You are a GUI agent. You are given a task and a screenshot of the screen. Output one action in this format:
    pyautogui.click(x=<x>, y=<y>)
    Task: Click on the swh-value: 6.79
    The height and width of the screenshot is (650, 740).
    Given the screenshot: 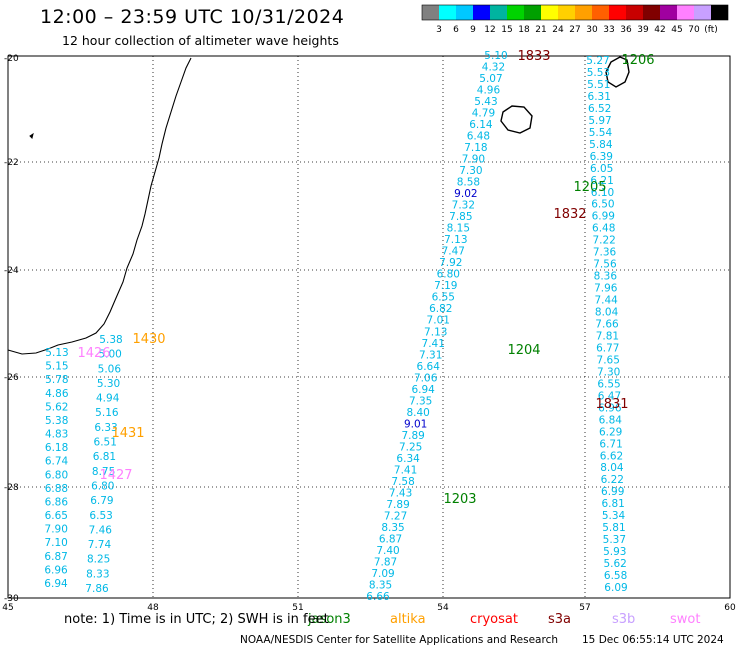 What is the action you would take?
    pyautogui.click(x=101, y=501)
    